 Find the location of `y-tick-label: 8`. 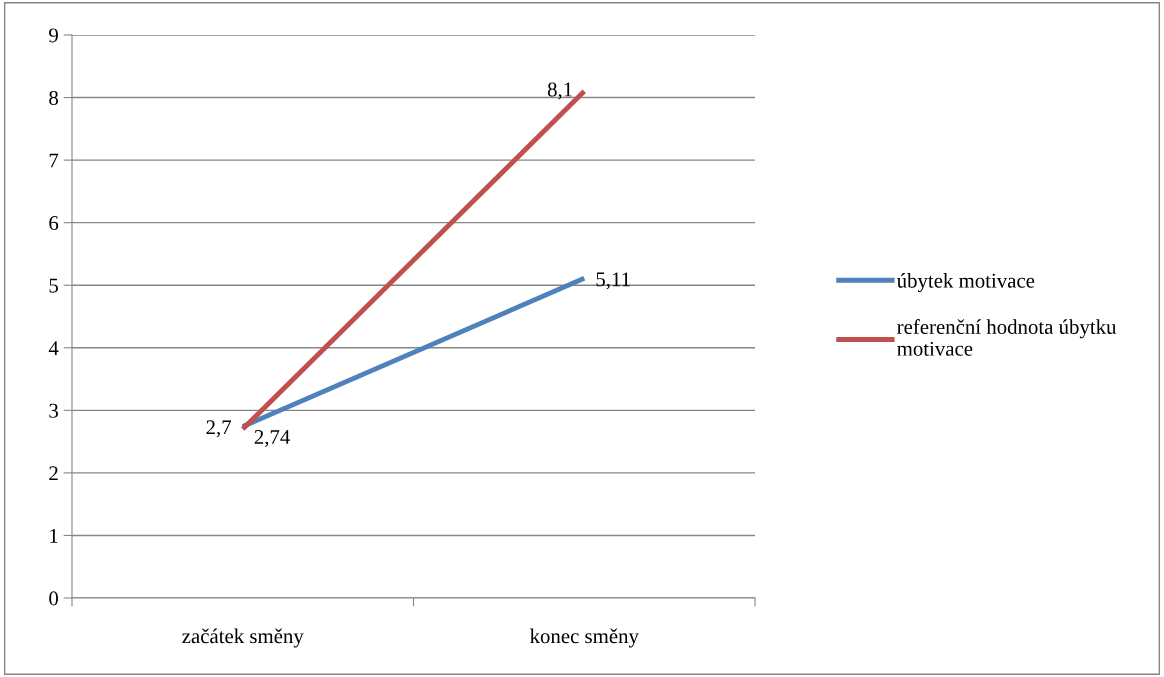

y-tick-label: 8 is located at coordinates (54, 97).